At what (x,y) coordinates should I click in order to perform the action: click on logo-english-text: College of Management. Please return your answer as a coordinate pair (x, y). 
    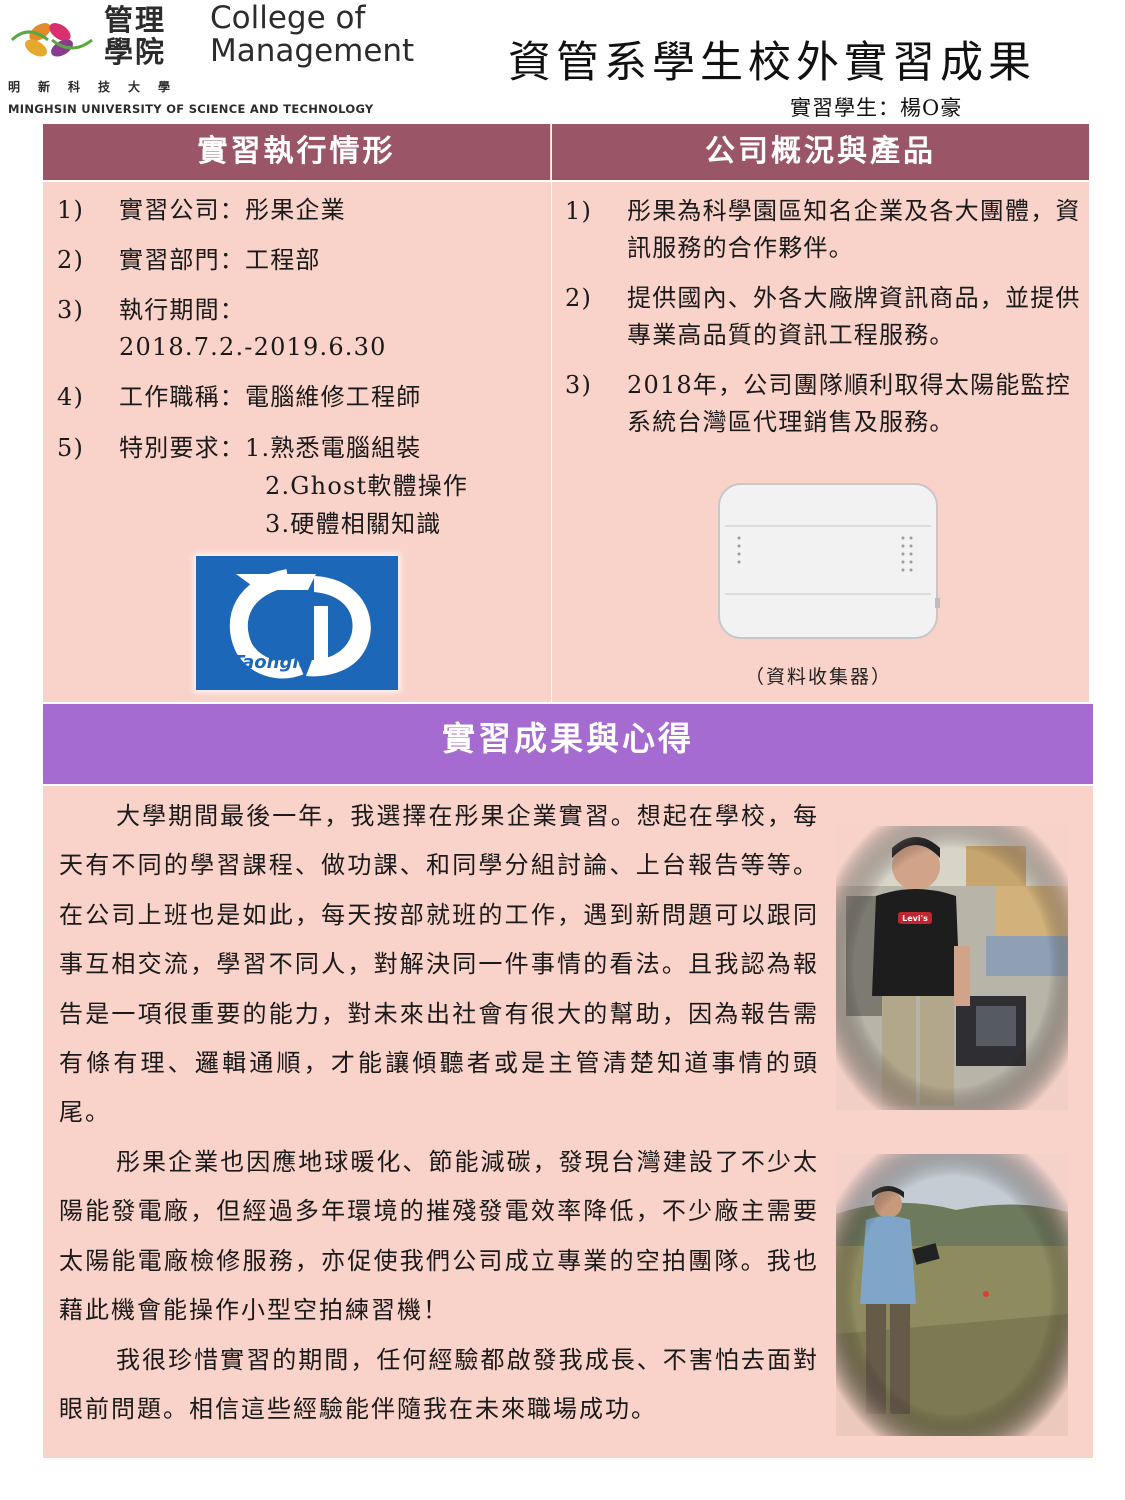
    Looking at the image, I should click on (312, 34).